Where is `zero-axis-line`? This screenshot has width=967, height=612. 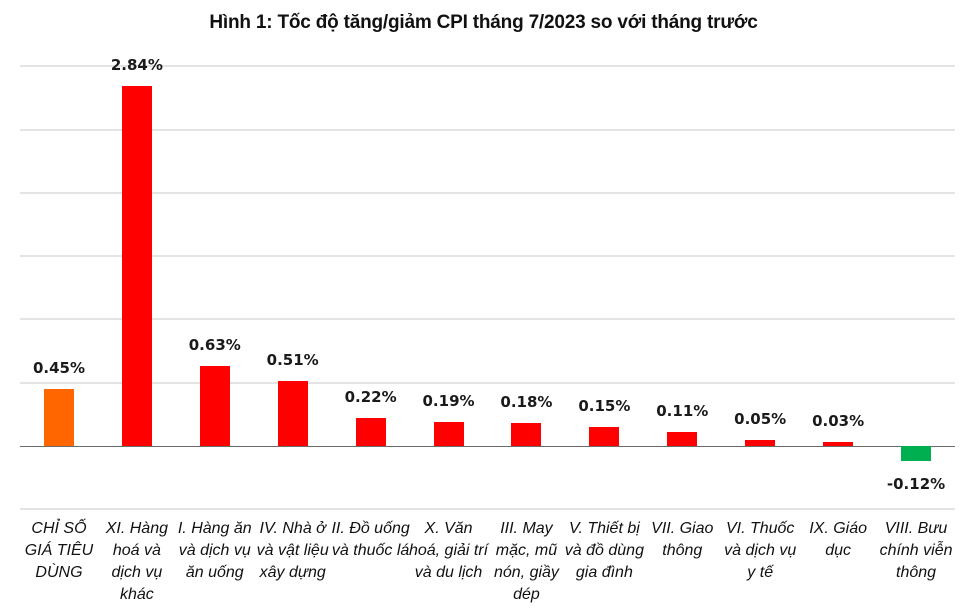 zero-axis-line is located at coordinates (487, 446).